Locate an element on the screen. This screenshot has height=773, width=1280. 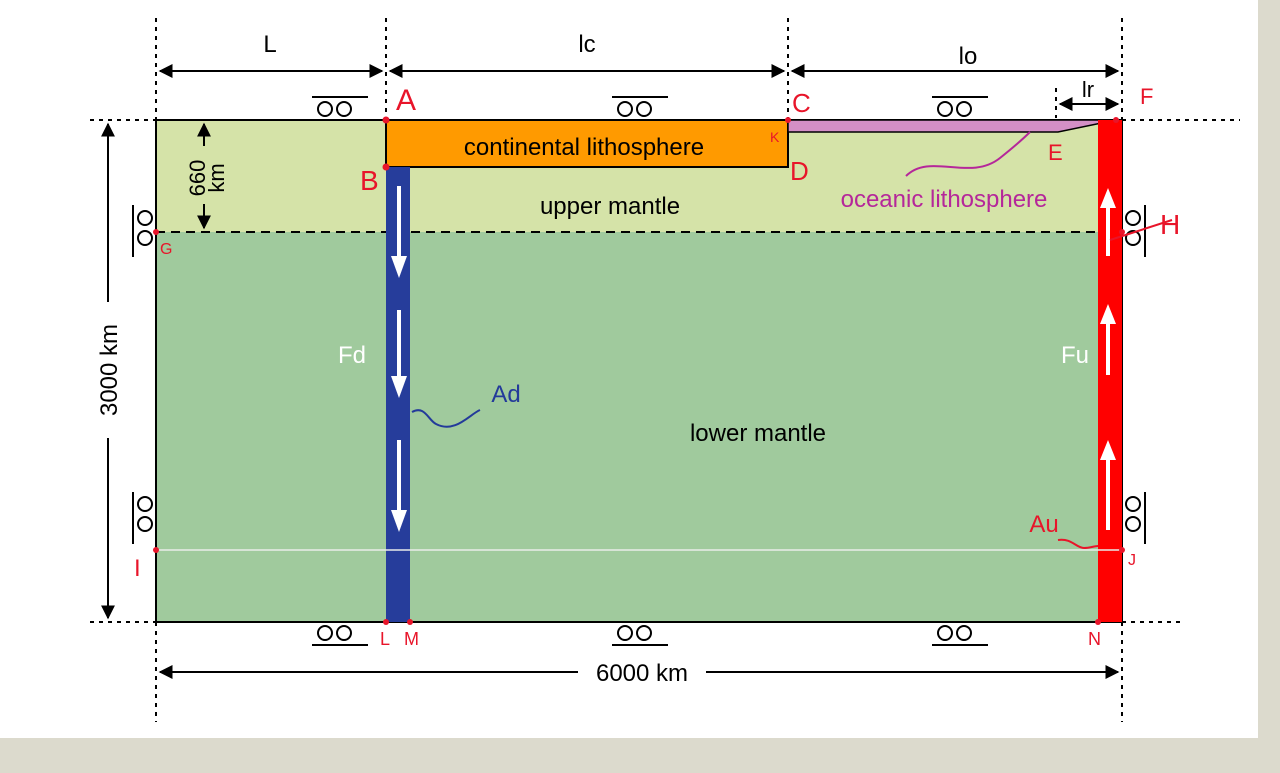
dim-660-unit: km is located at coordinates (216, 177).